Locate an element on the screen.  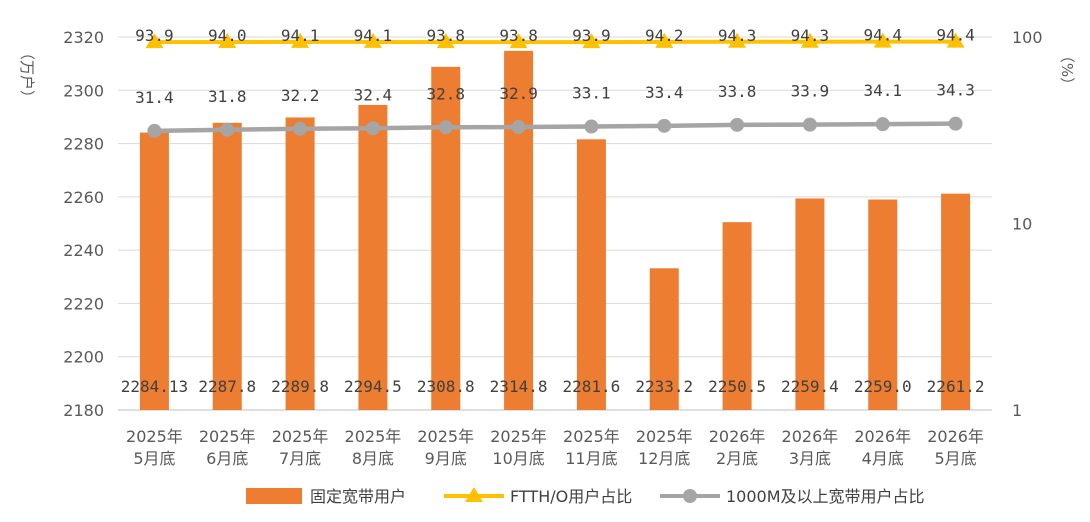
bar-data-label: 2259.0 is located at coordinates (883, 386).